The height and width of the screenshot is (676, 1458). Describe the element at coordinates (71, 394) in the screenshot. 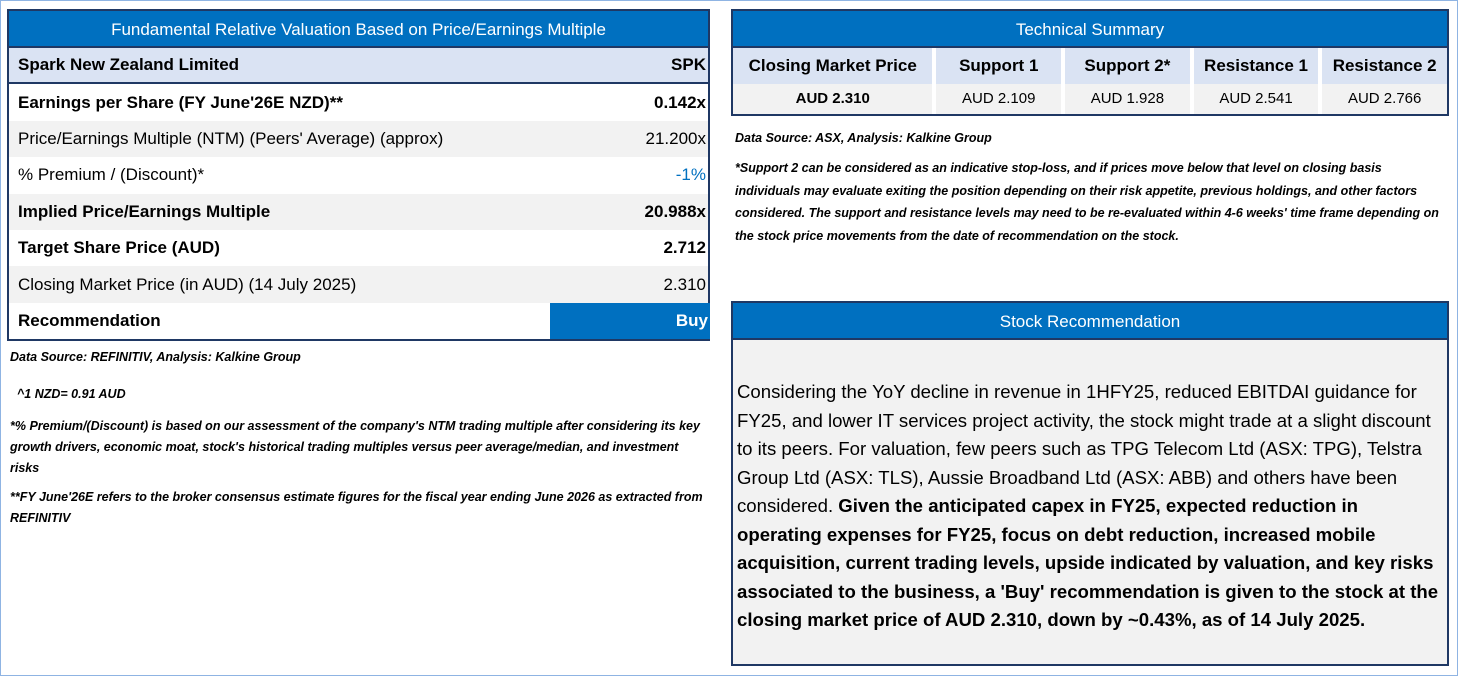

I see `fx-note: ^1 NZD= 0.91 AUD` at that location.